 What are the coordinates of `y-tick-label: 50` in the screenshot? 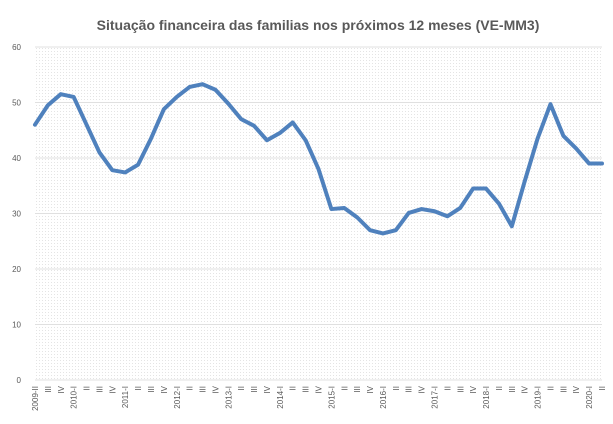 It's located at (16, 103).